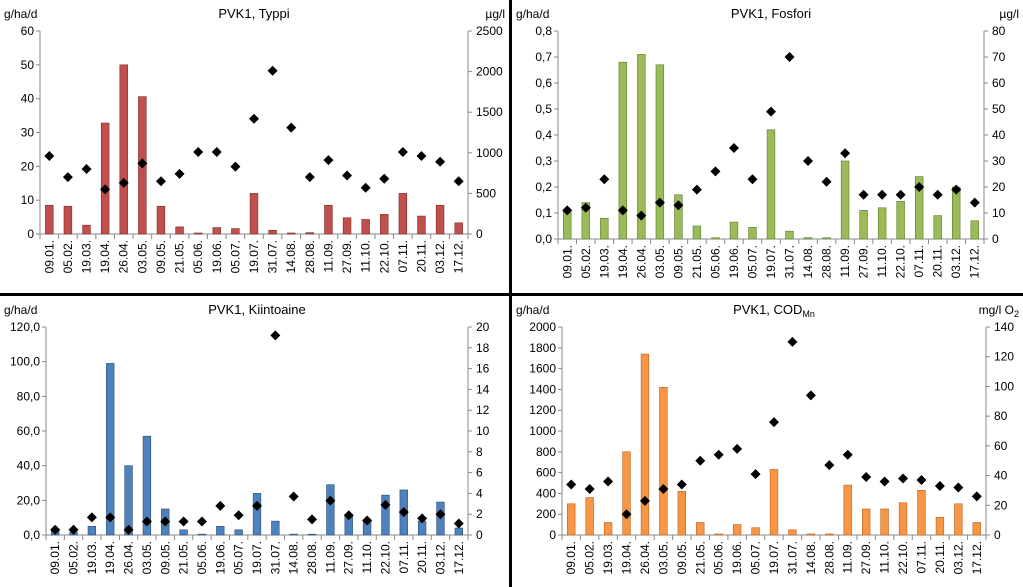 This screenshot has width=1023, height=587. I want to click on y-right-axis-label: µg/l, so click(495, 14).